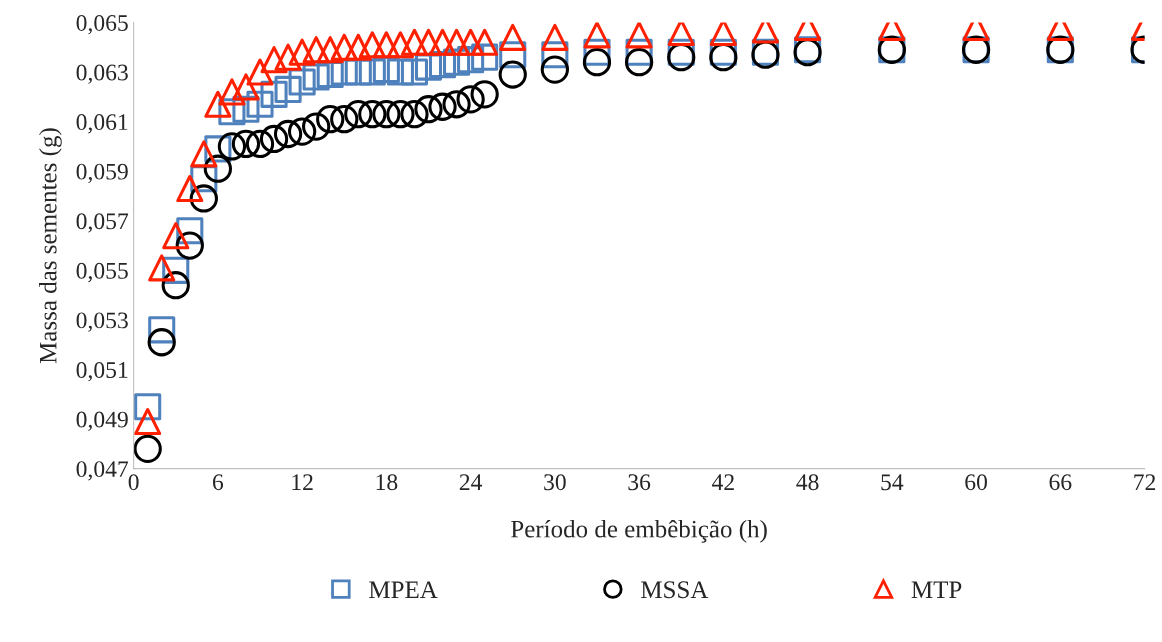 Image resolution: width=1162 pixels, height=642 pixels. I want to click on legend-label: MTP, so click(936, 589).